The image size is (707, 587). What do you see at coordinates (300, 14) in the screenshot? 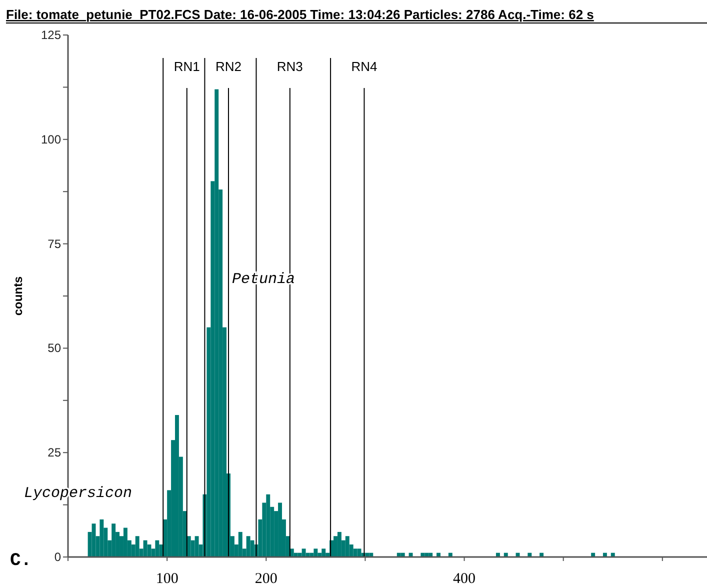
I see `chart-title: File: tomate_petunie_PT02.FCS Date: 16-06-2005 Time: 13:04:26 Particles: 2786 Acq.-Time: 62 s` at bounding box center [300, 14].